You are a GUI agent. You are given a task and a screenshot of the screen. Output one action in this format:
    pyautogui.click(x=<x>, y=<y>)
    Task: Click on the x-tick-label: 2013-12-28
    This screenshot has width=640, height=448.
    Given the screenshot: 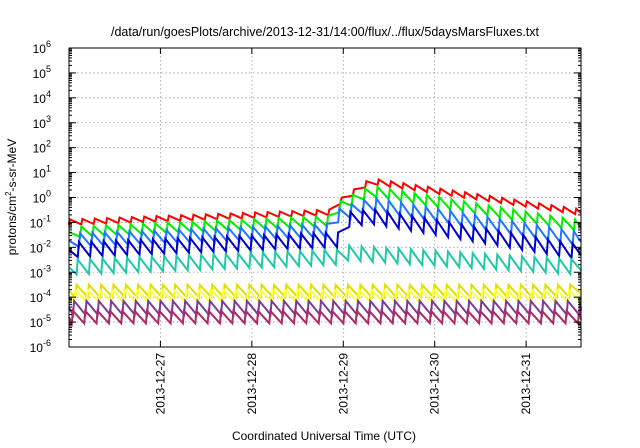 What is the action you would take?
    pyautogui.click(x=252, y=384)
    